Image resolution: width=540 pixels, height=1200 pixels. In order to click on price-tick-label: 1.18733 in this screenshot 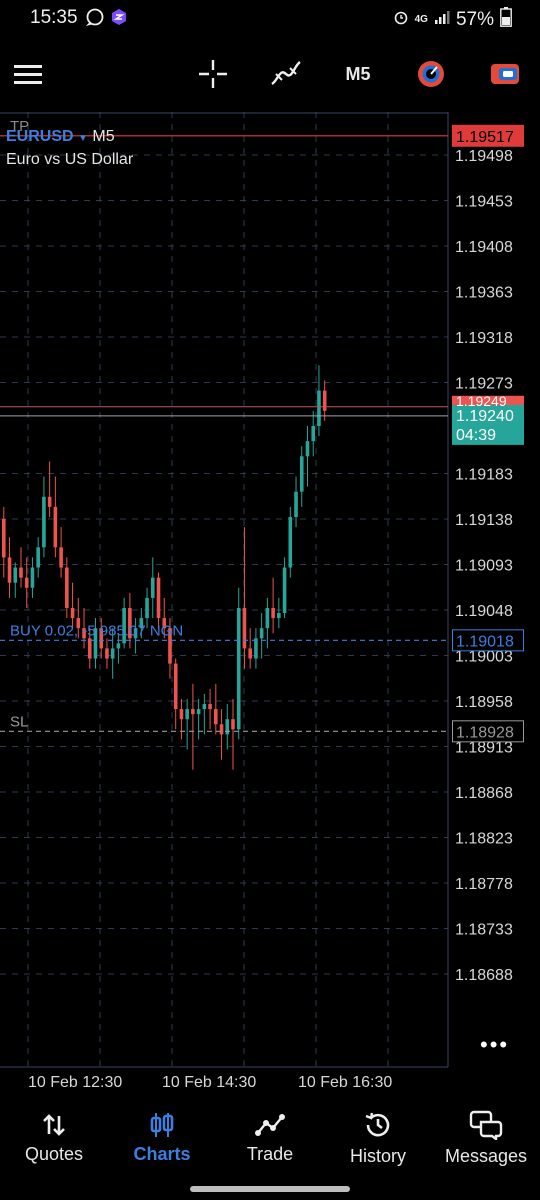, I will do `click(484, 930)`.